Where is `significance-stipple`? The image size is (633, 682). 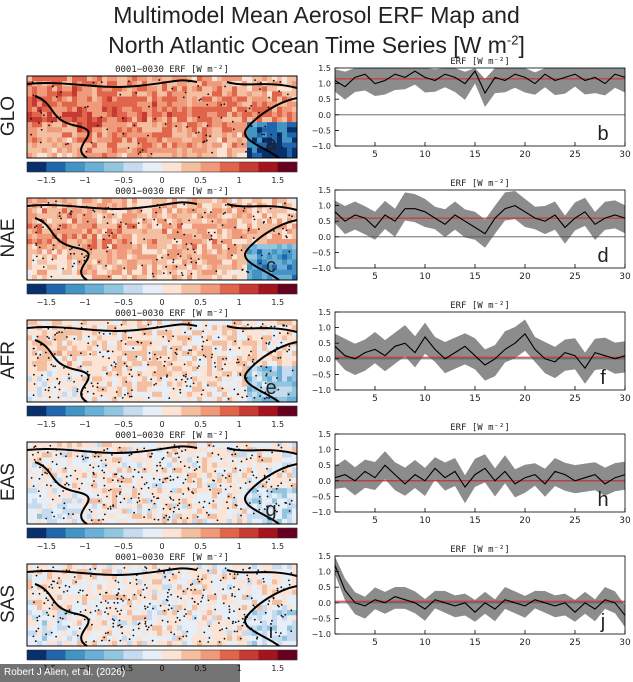 significance-stipple is located at coordinates (163, 361).